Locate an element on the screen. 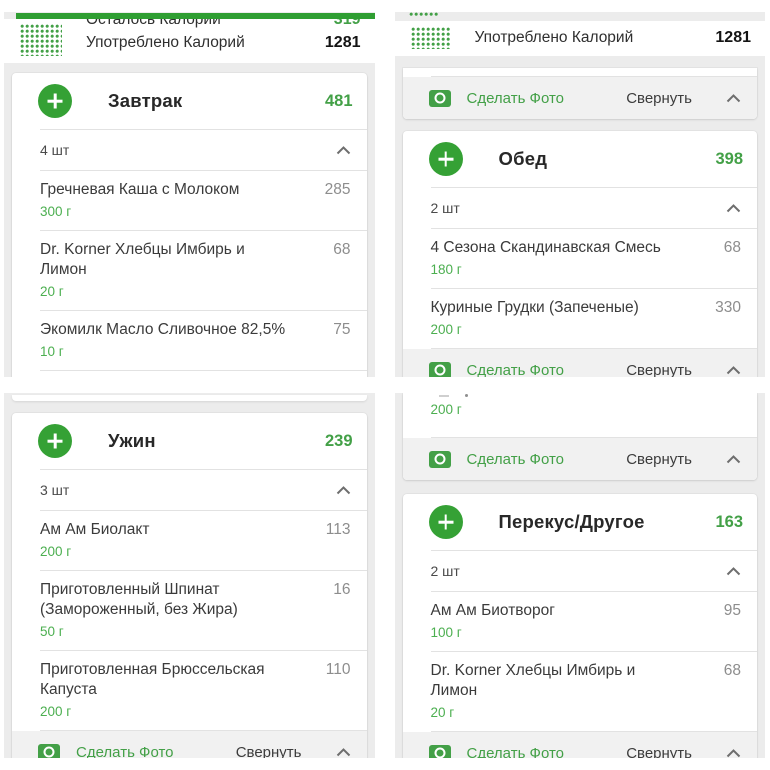 The image size is (770, 770). meal-card-header: Перекус/Другое 163 is located at coordinates (580, 522).